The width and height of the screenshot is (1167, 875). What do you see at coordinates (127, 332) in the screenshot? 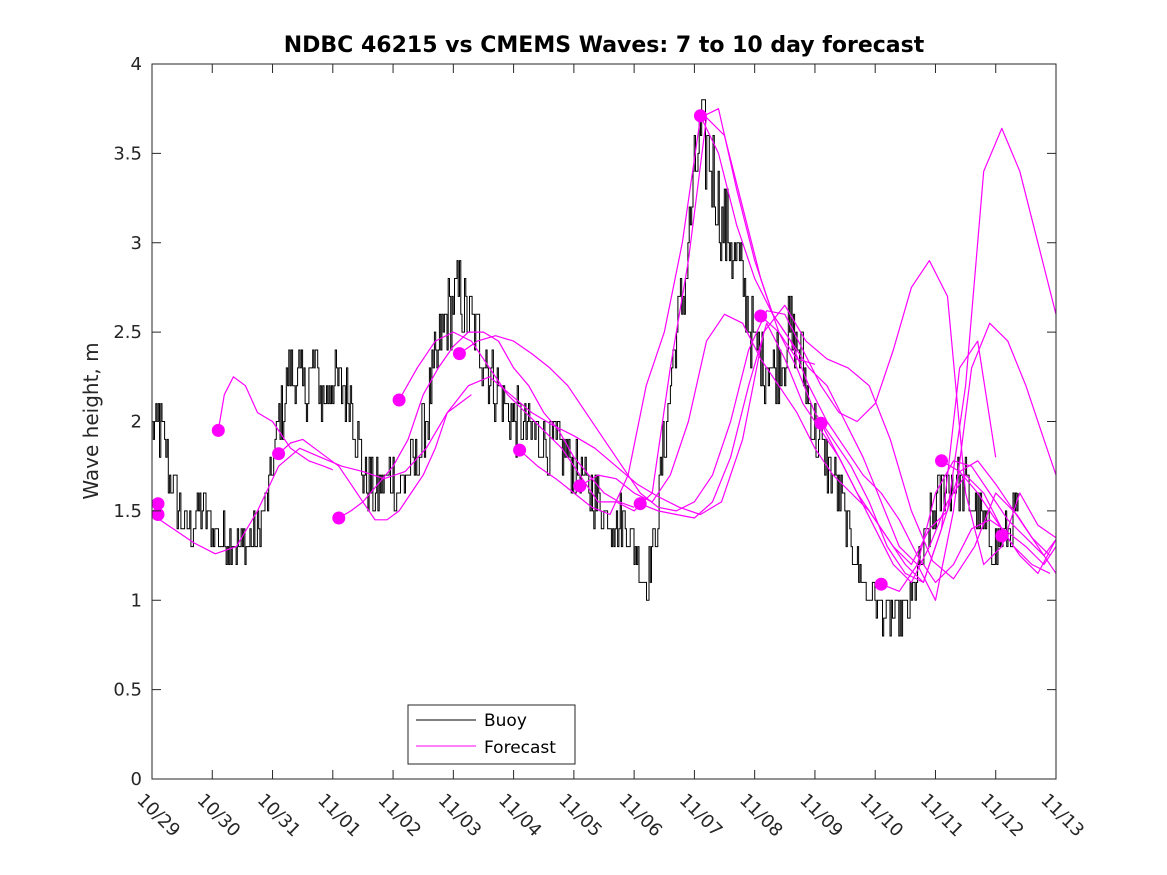
I see `y-tick-label: 2.5` at bounding box center [127, 332].